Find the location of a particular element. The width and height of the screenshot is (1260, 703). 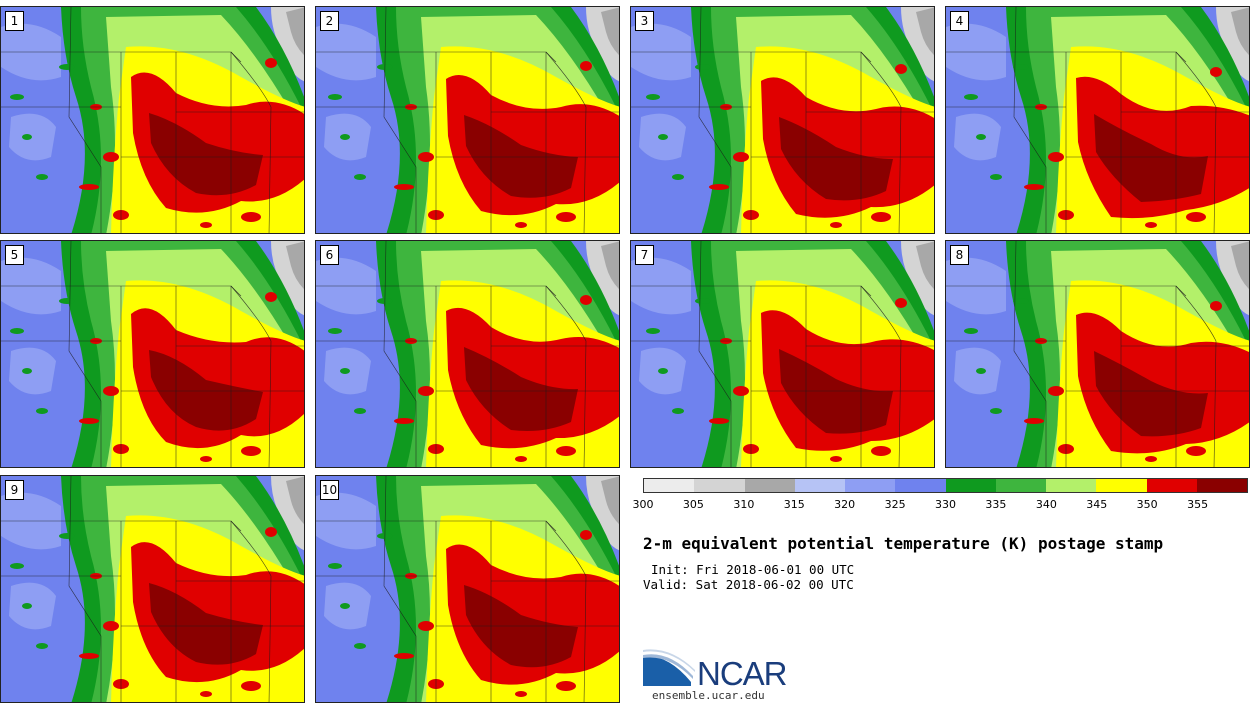

colorbar-tick: 350 is located at coordinates (1147, 504).